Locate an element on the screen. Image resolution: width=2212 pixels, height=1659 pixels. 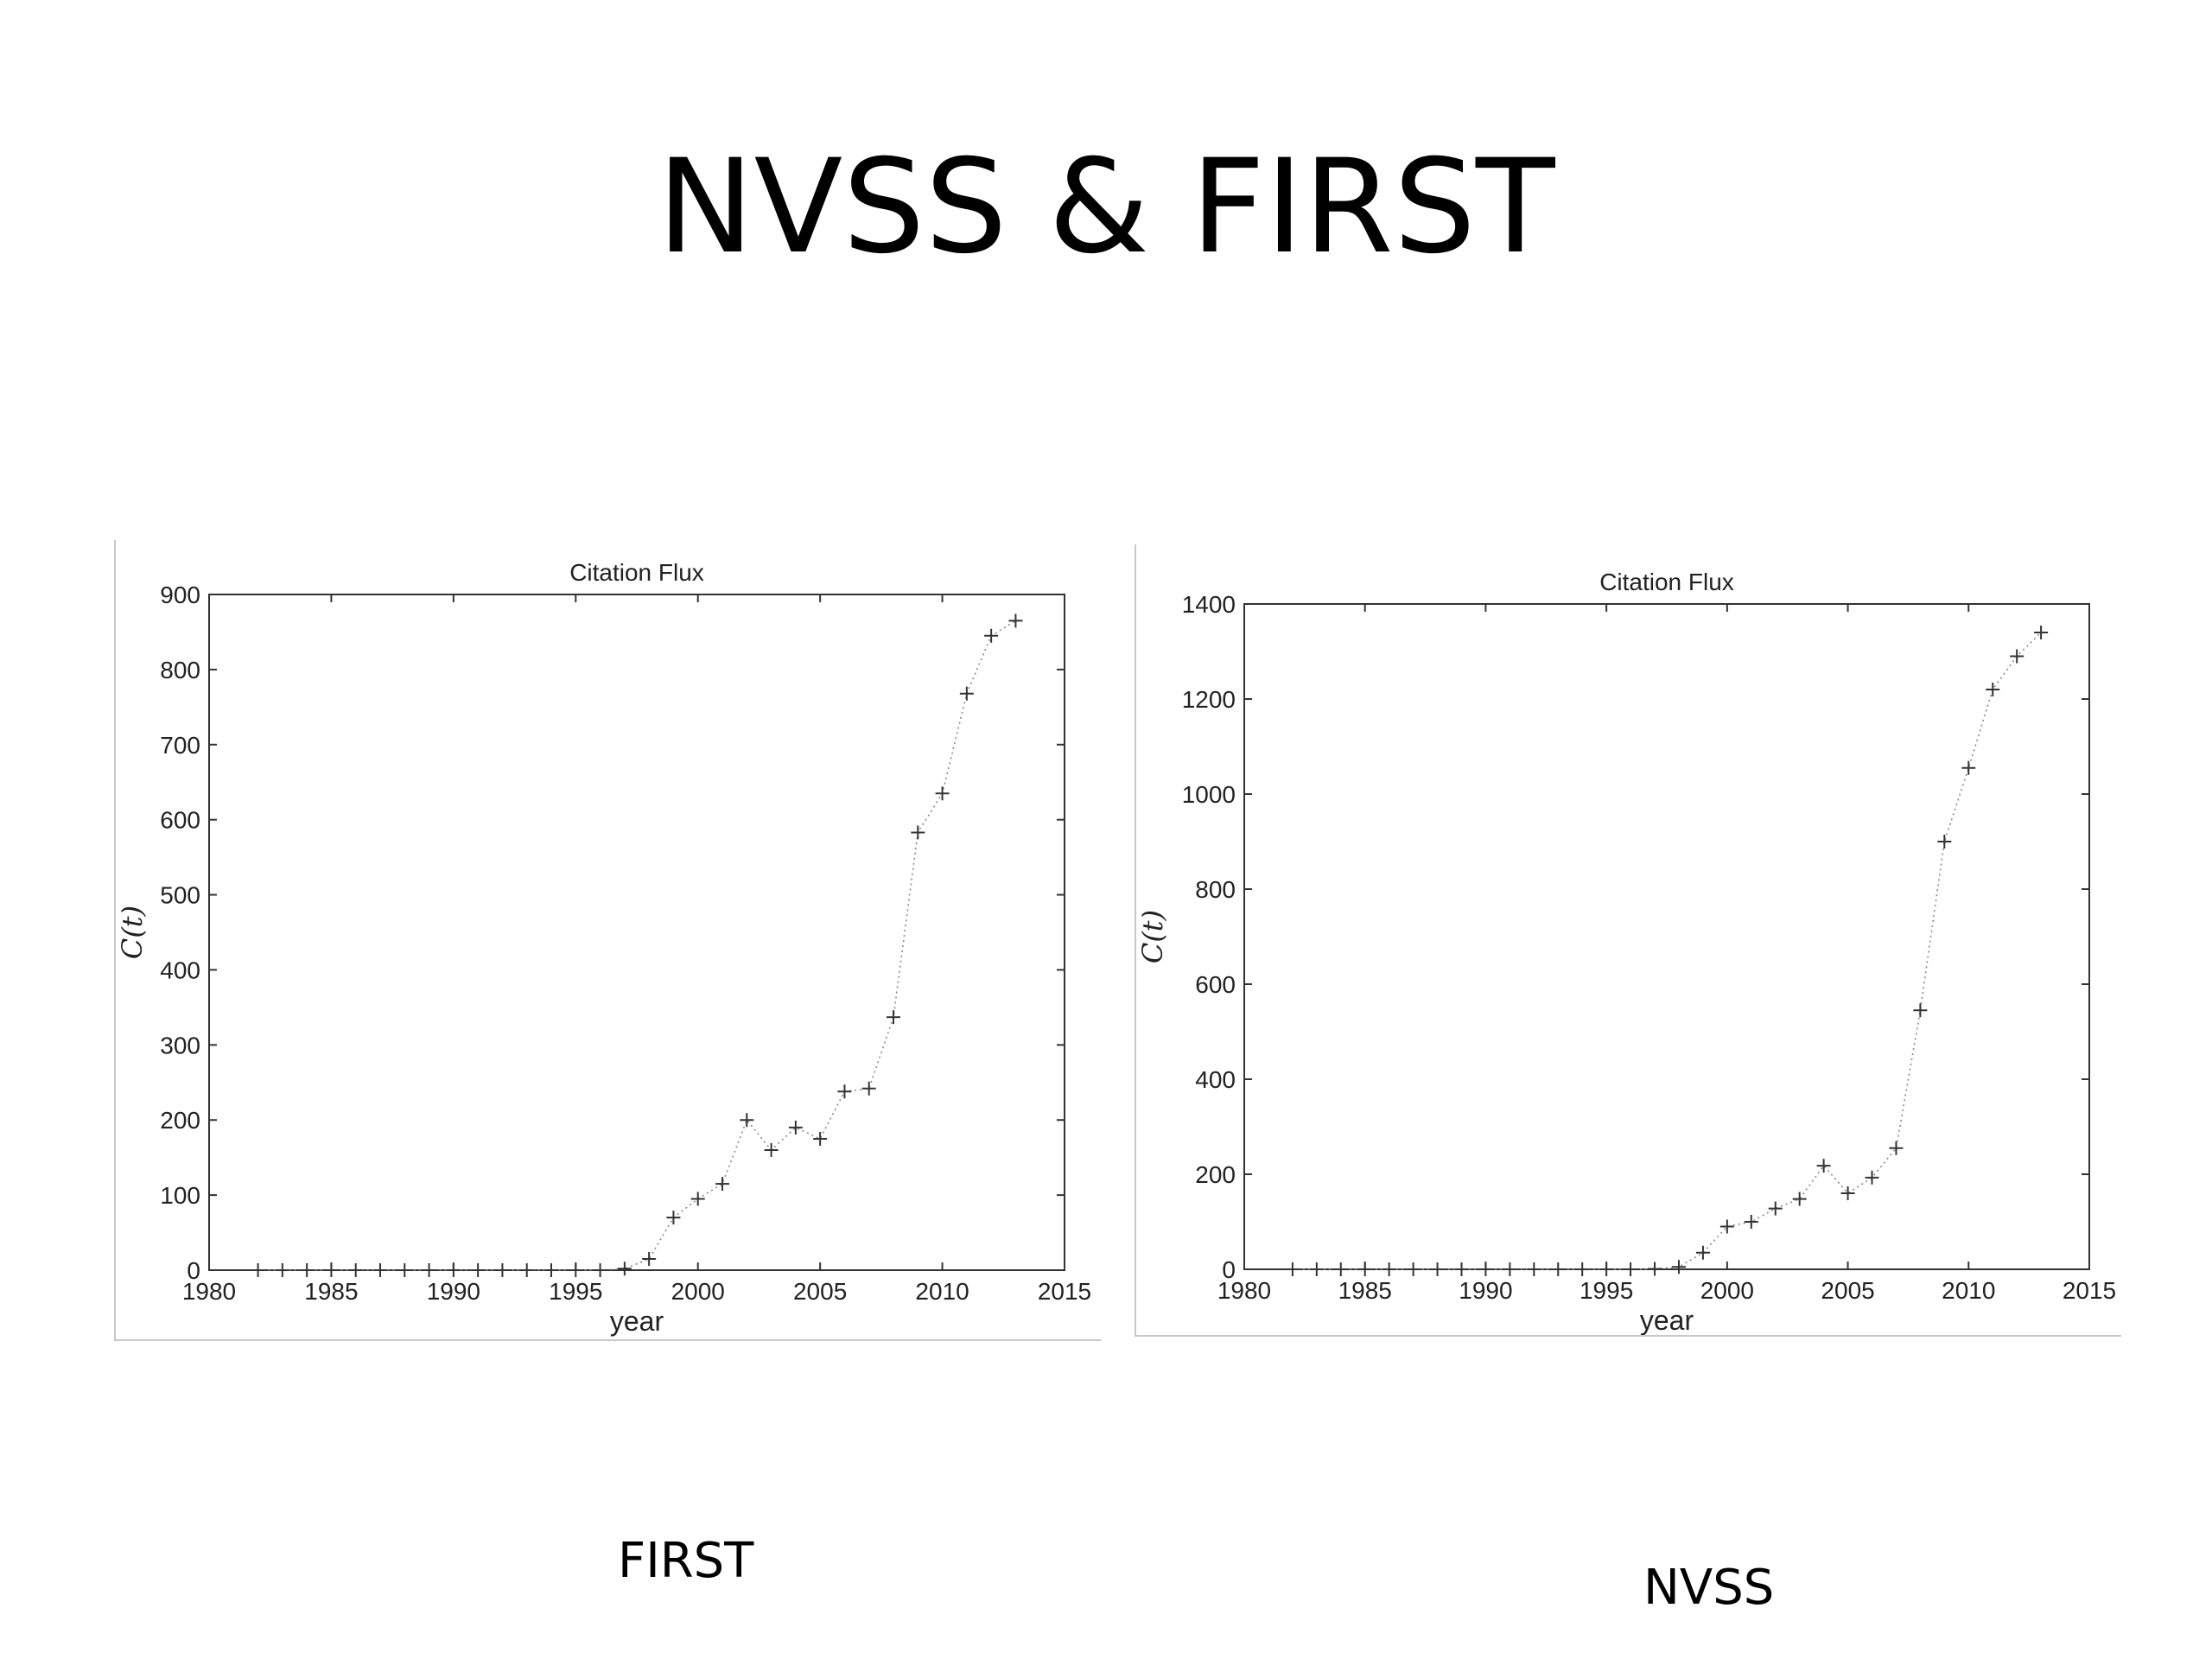
y-tick-label: 500 is located at coordinates (180, 895).